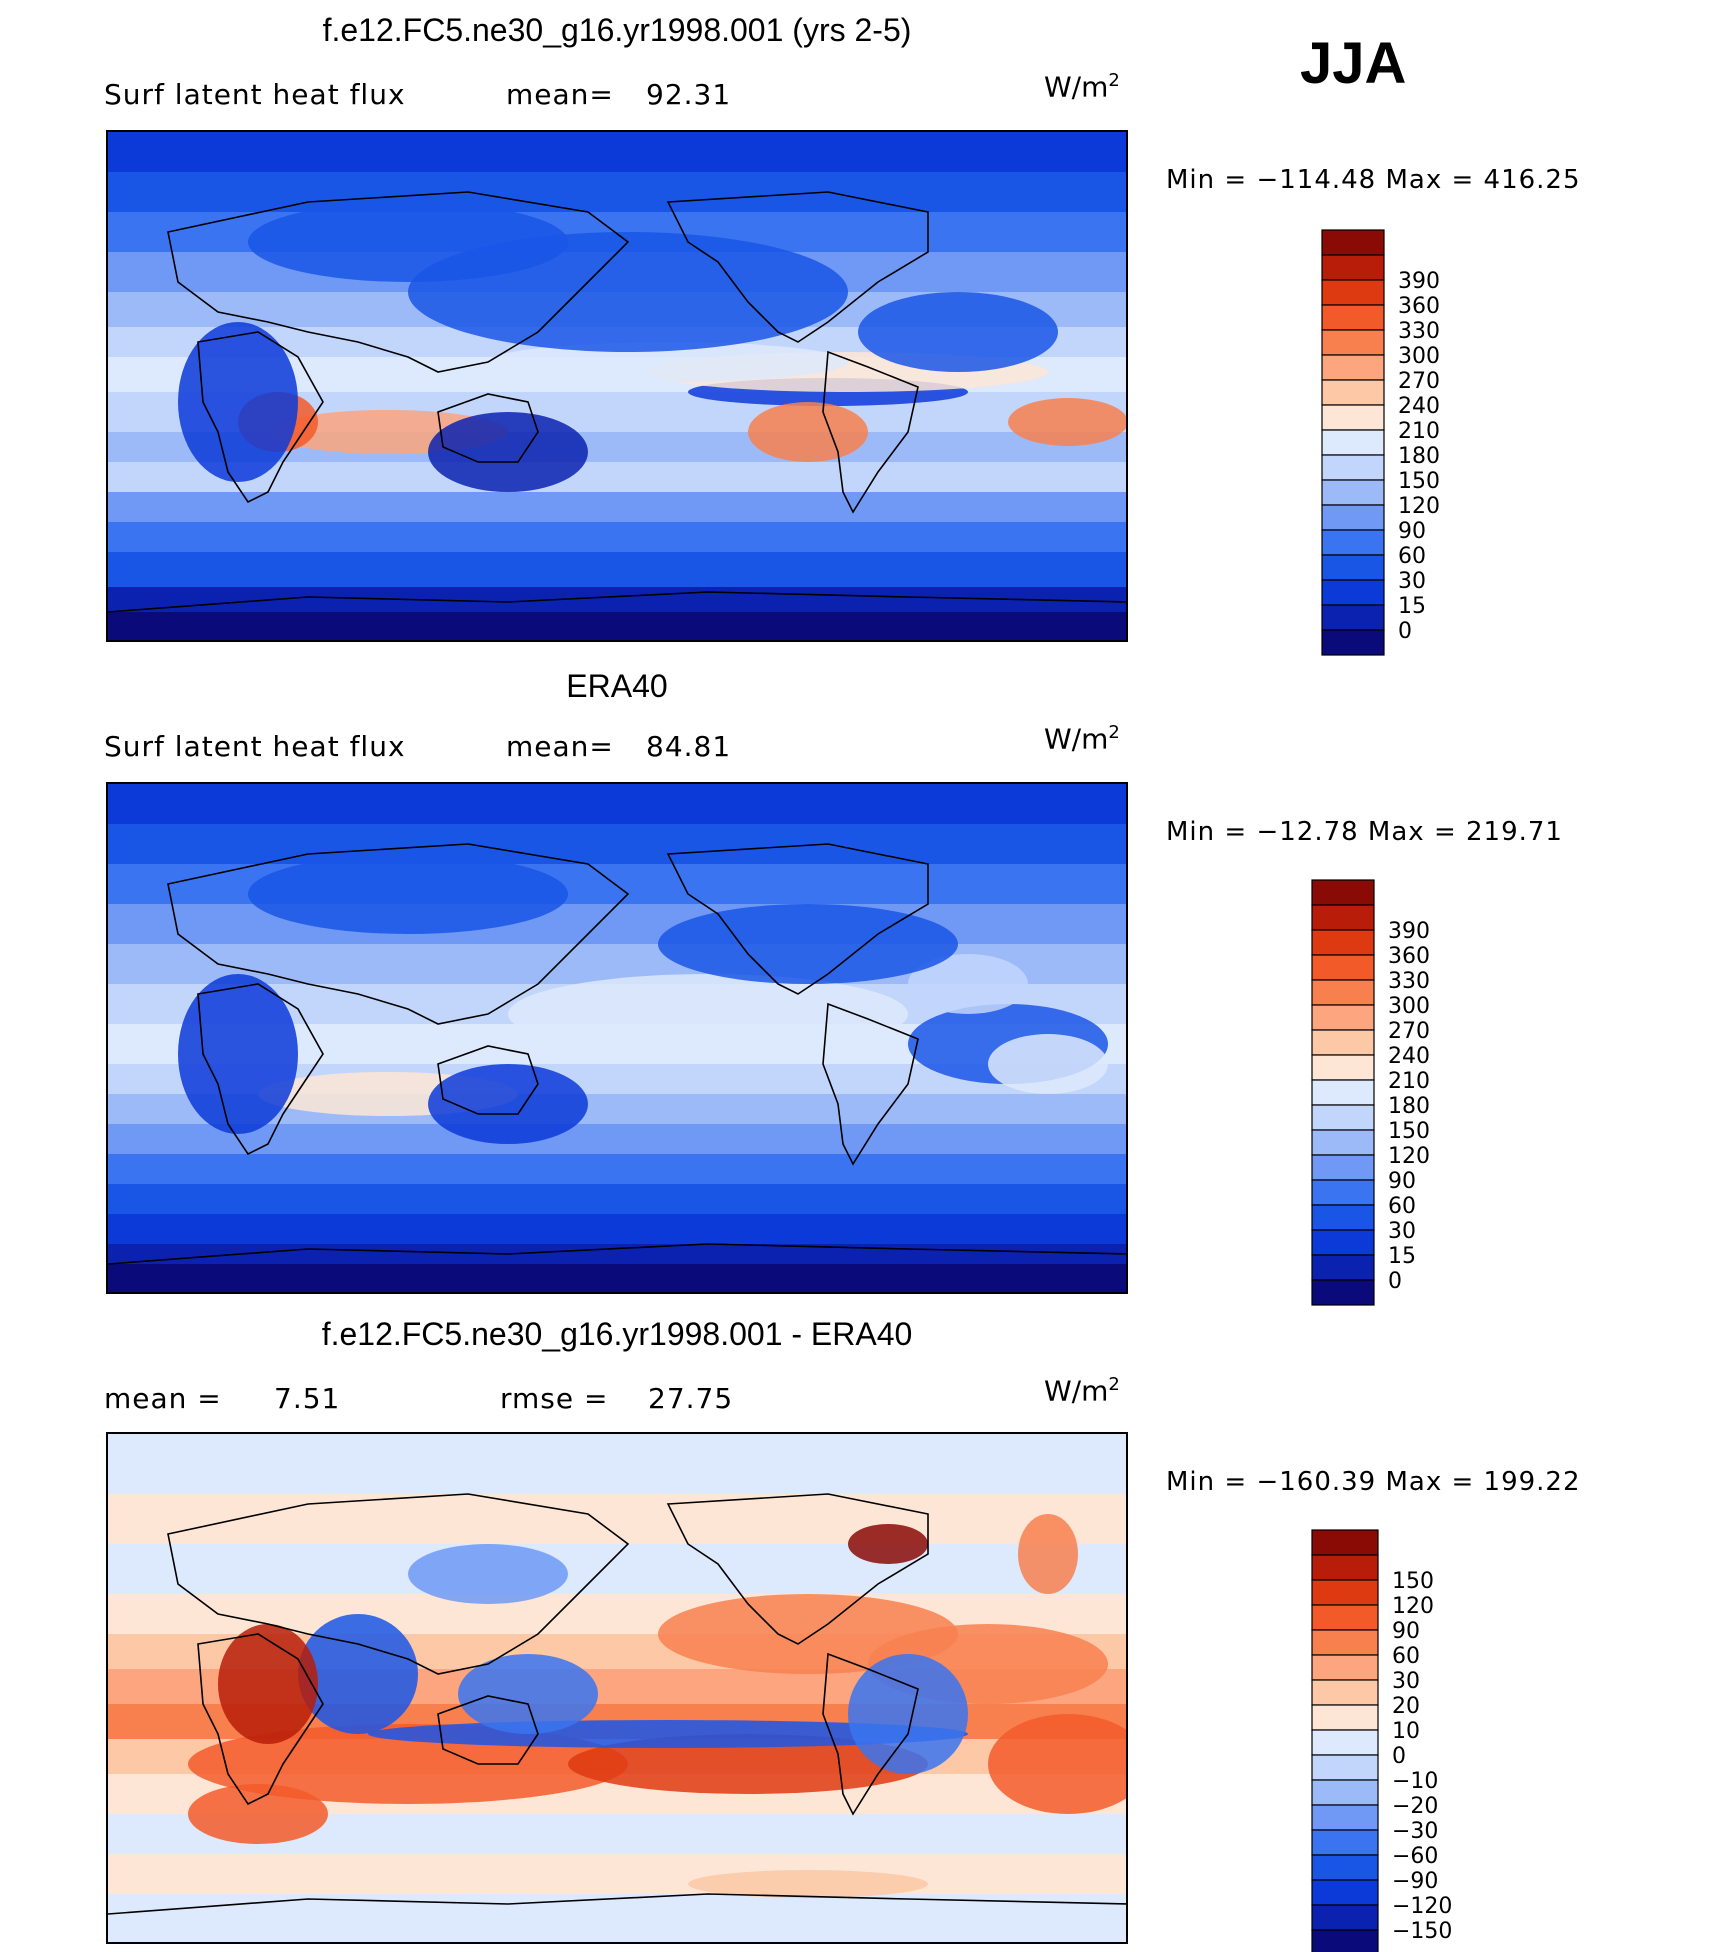 This screenshot has width=1710, height=1952. What do you see at coordinates (1419, 281) in the screenshot?
I see `colorbar-tick-label: 390` at bounding box center [1419, 281].